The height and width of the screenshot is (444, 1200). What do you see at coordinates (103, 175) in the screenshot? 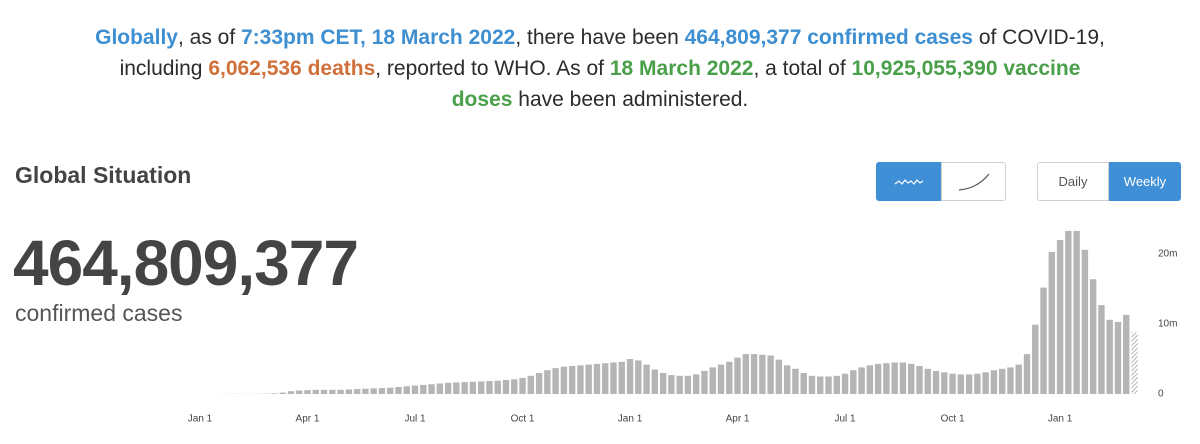
I see `section-title: Global Situation` at bounding box center [103, 175].